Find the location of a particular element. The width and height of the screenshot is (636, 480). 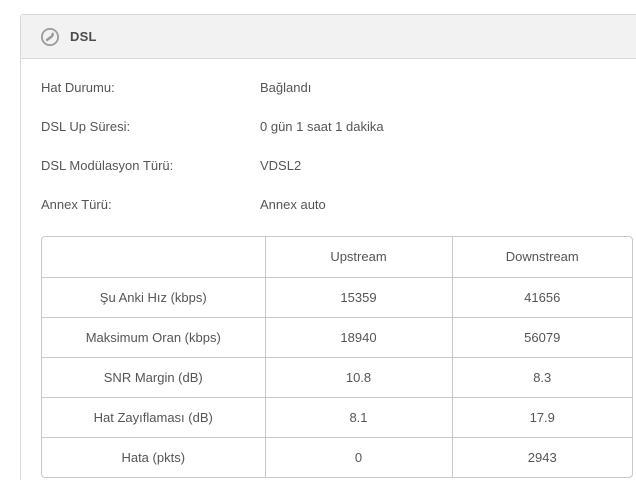

info-value: Annex auto is located at coordinates (293, 204).